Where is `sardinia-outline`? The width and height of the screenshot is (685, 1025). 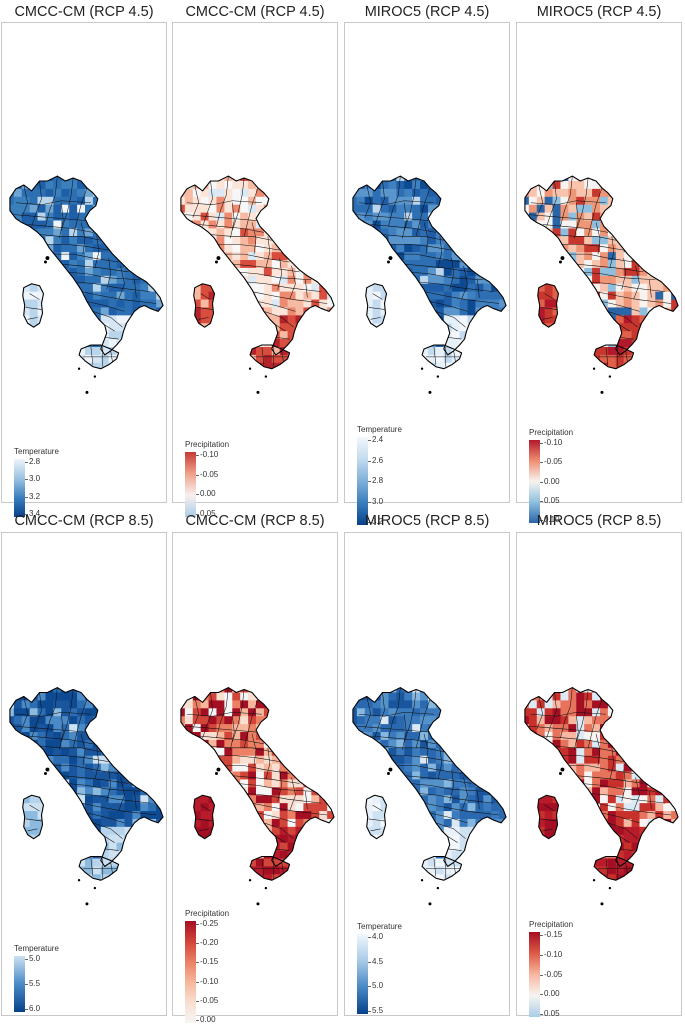 sardinia-outline is located at coordinates (33, 305).